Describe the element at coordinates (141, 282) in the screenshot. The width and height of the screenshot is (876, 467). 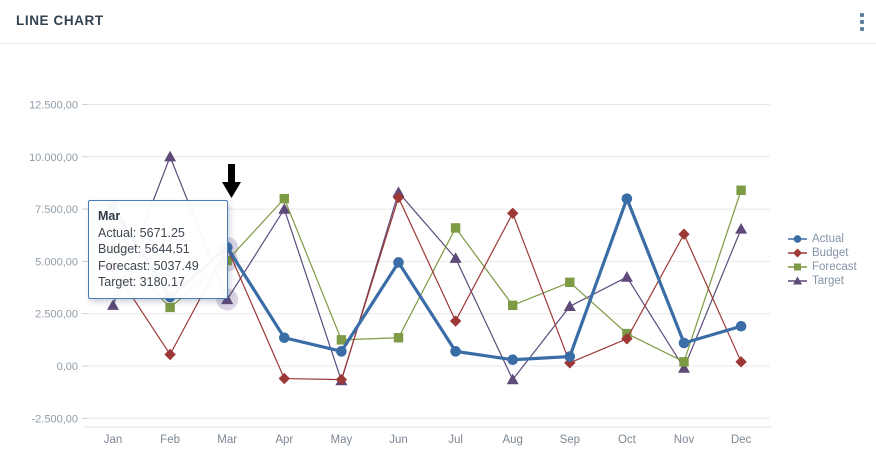
I see `tooltip-row: Target: 3180.17` at that location.